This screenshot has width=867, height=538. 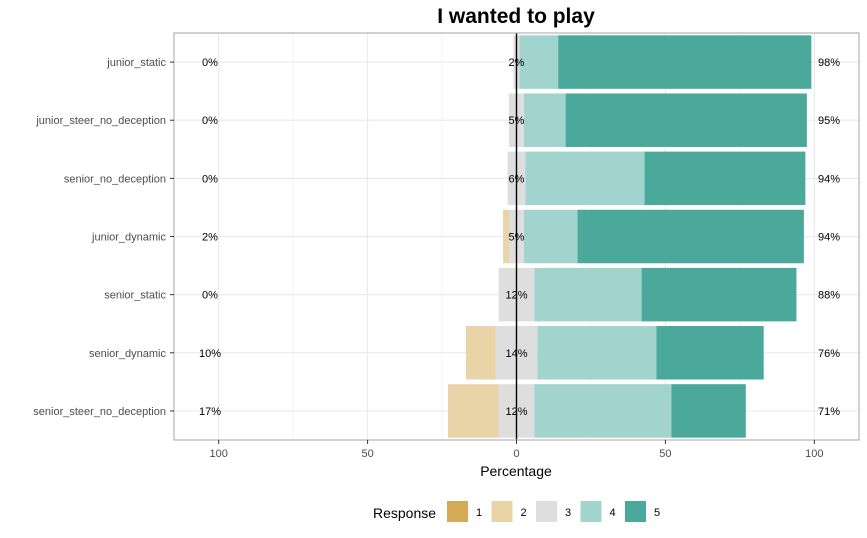 I want to click on right-percent-label: 88%, so click(x=829, y=296).